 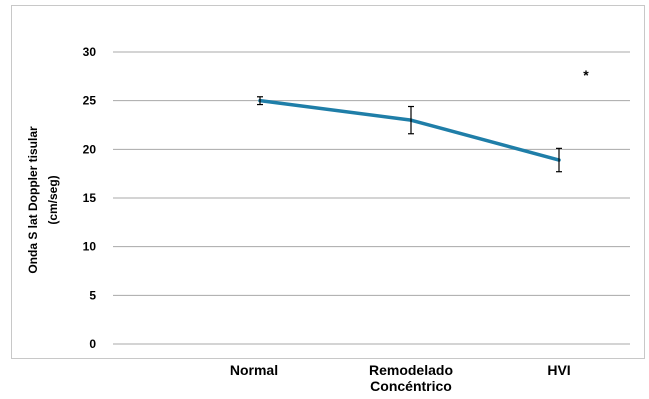 I want to click on x-tick-1-line2: Concéntrico, so click(x=411, y=386).